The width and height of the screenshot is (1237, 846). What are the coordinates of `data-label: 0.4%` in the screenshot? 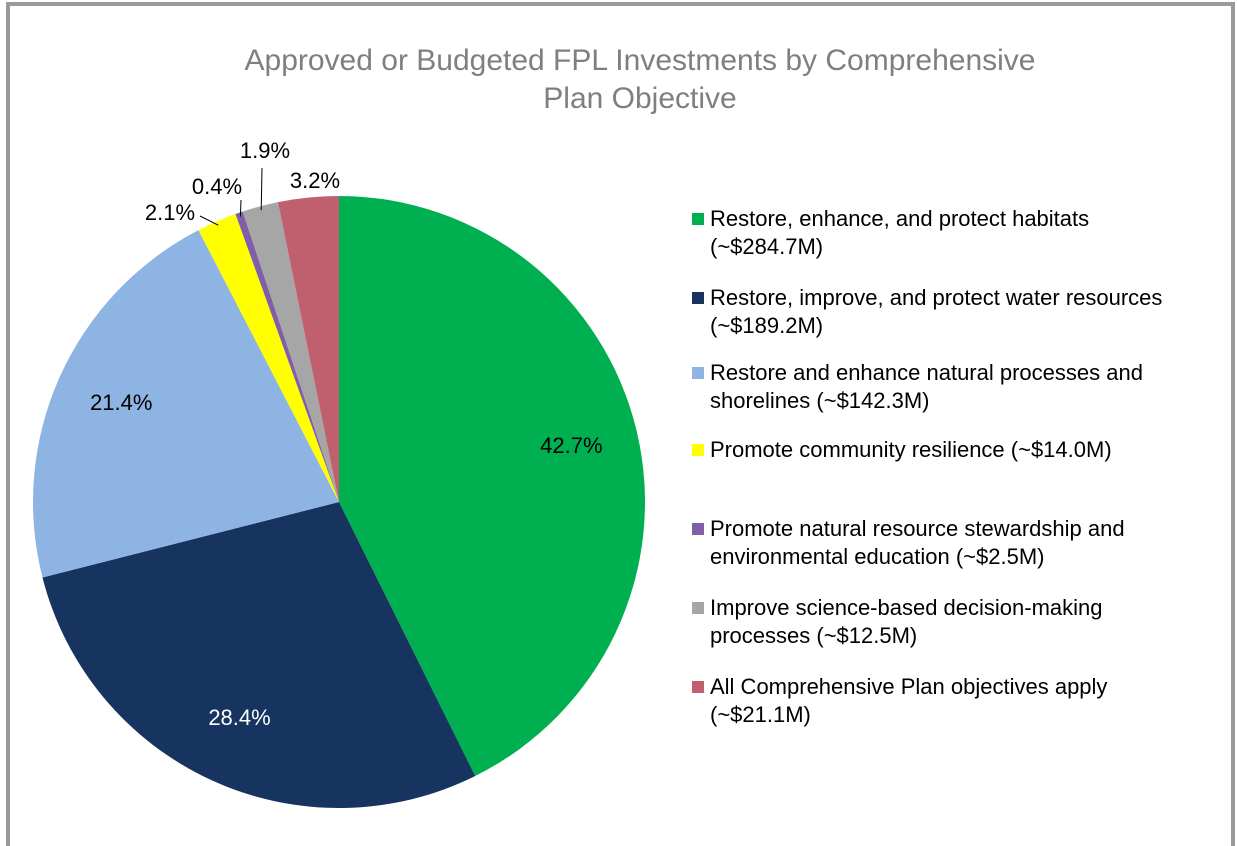 It's located at (217, 186).